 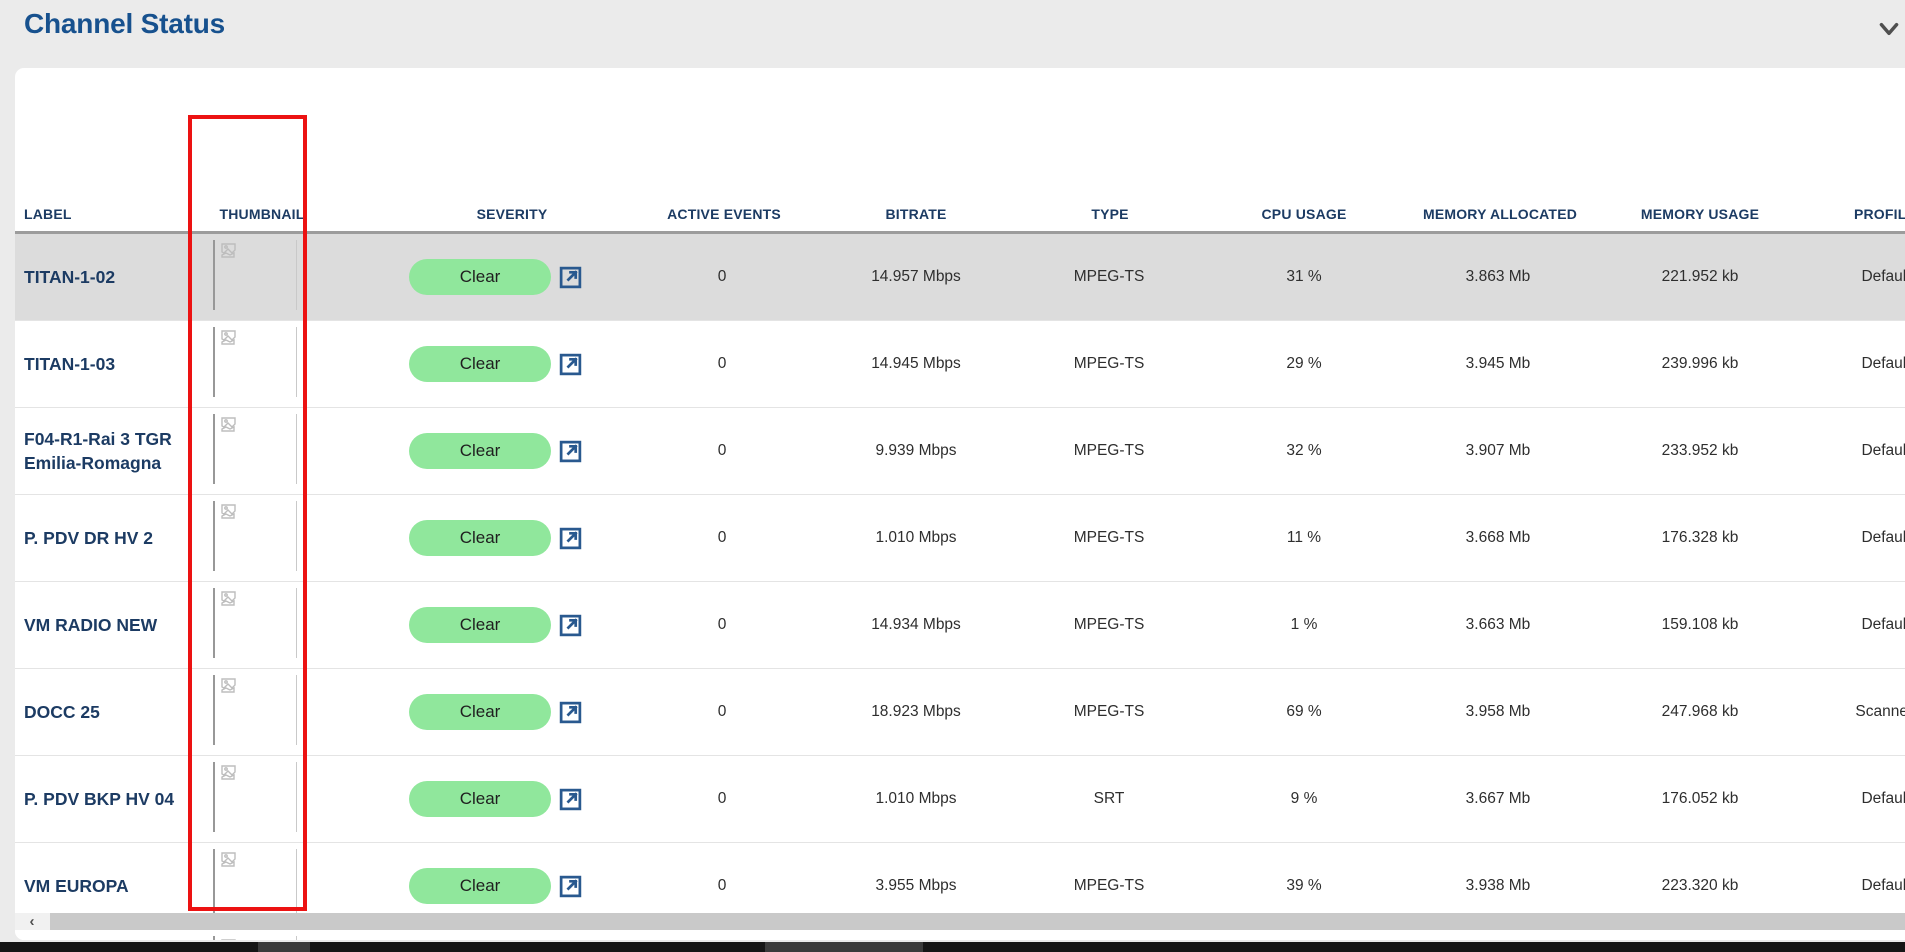 What do you see at coordinates (1110, 214) in the screenshot?
I see `column-header-type: TYPE` at bounding box center [1110, 214].